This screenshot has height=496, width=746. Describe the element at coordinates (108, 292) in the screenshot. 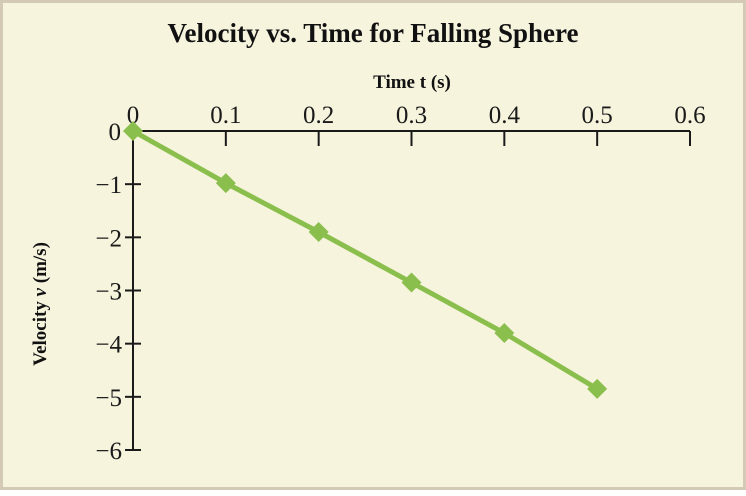

I see `y-tick-label: −3` at that location.